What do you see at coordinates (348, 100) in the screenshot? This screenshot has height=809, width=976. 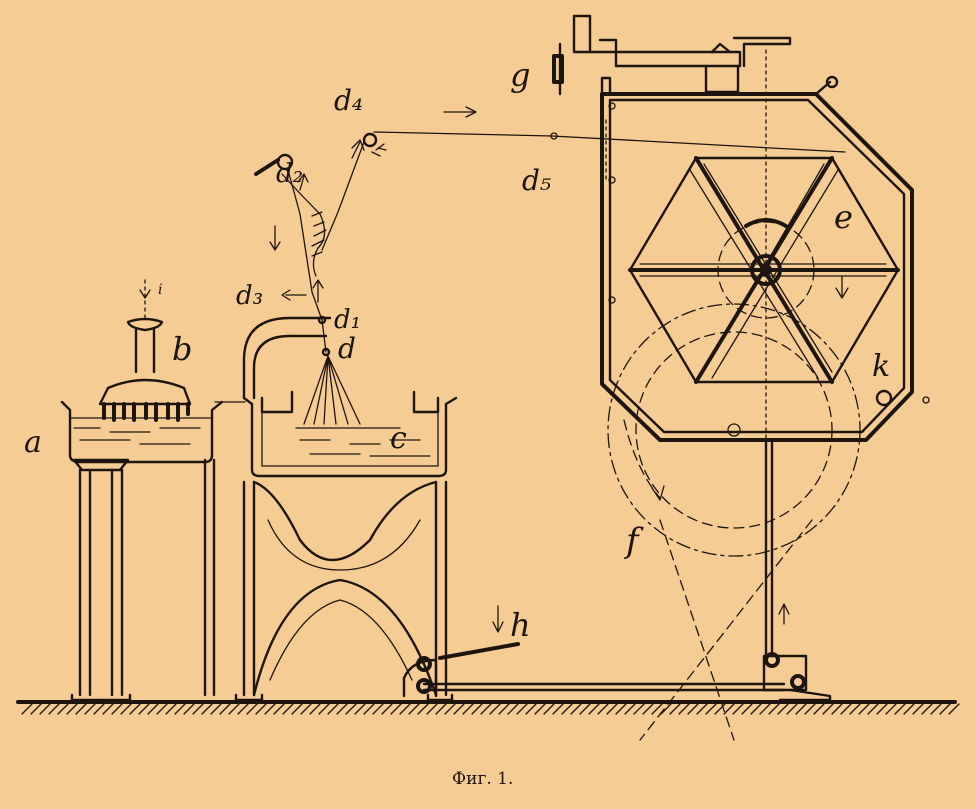 I see `label-d4: d₄` at bounding box center [348, 100].